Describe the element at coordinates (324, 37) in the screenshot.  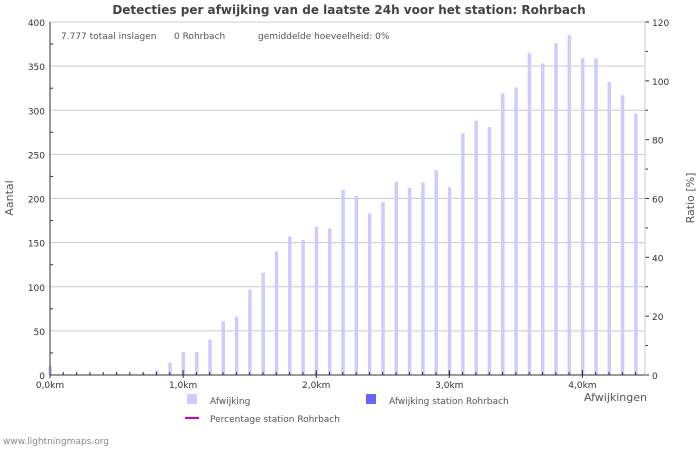
I see `stat-avg: gemiddelde hoeveelheid: 0%` at that location.